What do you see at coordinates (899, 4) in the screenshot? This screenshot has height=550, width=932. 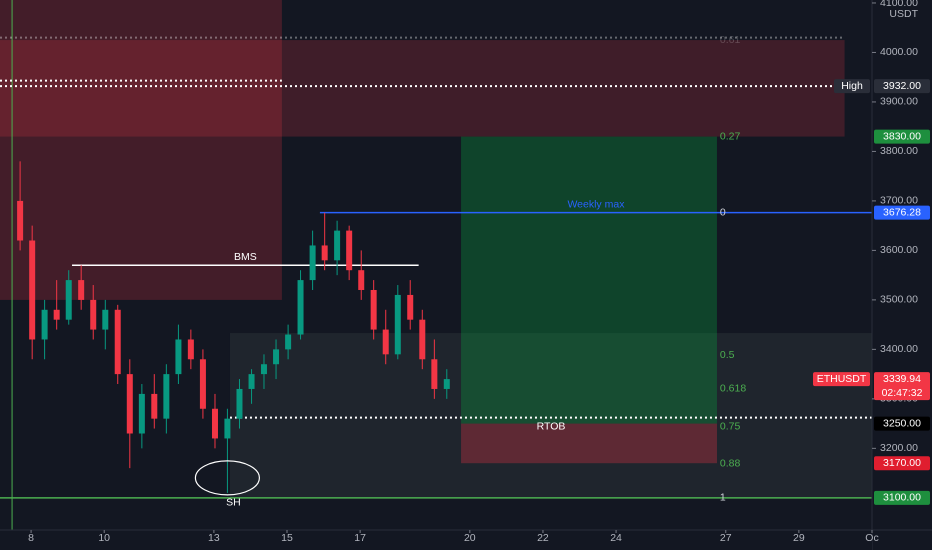 I see `y-tick-label: 4100.00` at bounding box center [899, 4].